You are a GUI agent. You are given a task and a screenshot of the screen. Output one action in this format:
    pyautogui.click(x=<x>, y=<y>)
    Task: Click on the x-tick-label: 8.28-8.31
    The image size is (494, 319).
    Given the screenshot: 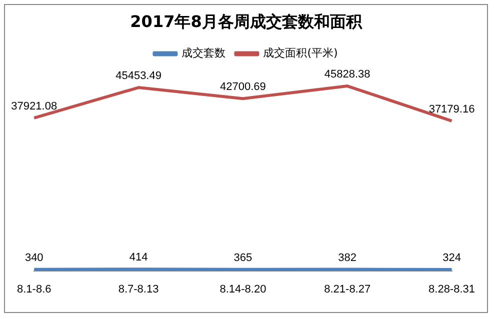 What is the action you would take?
    pyautogui.click(x=451, y=289)
    